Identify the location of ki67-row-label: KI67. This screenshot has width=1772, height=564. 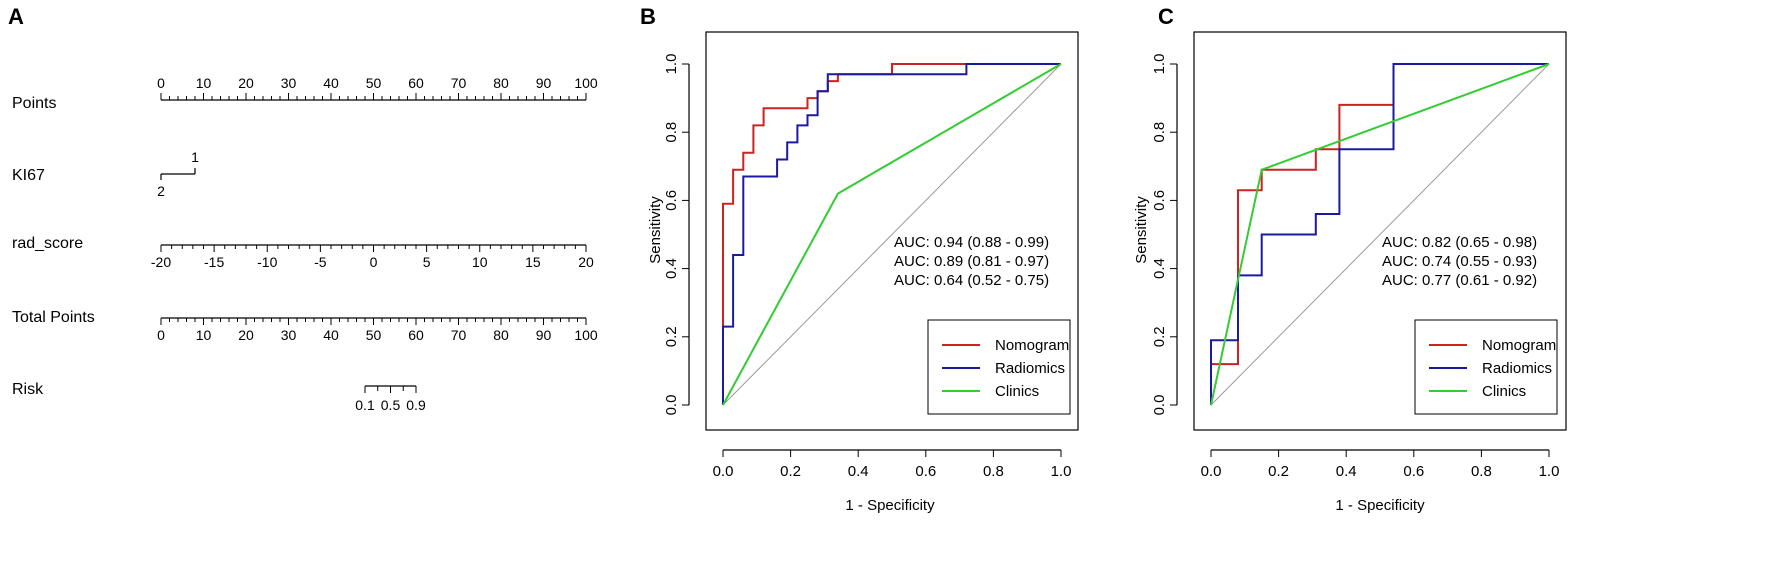
(28, 175).